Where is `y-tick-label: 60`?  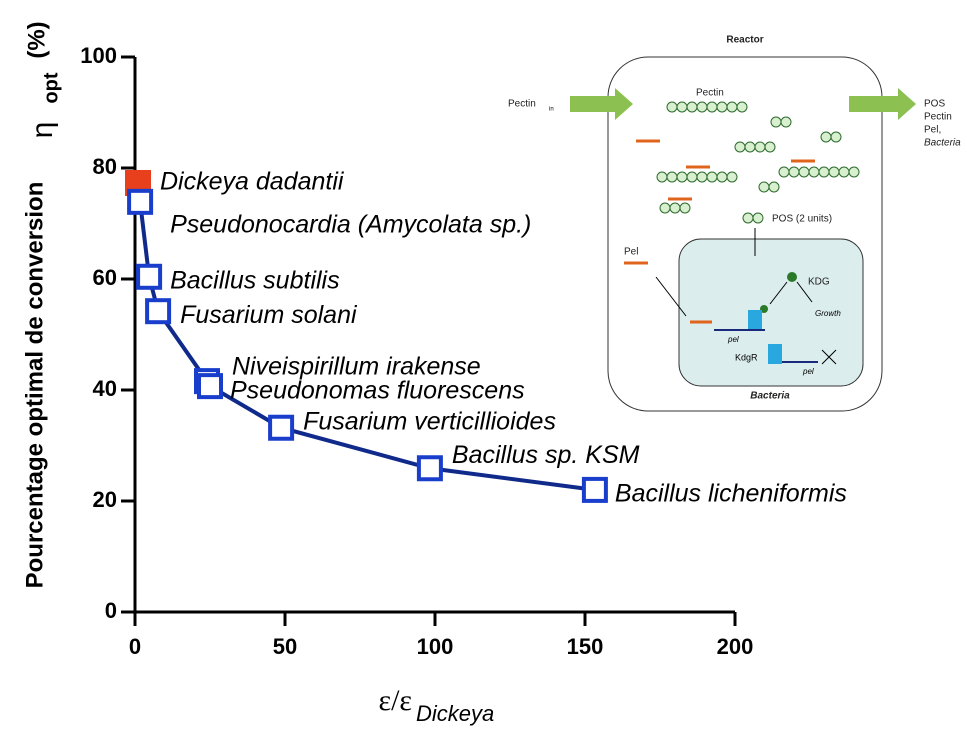
y-tick-label: 60 is located at coordinates (105, 277).